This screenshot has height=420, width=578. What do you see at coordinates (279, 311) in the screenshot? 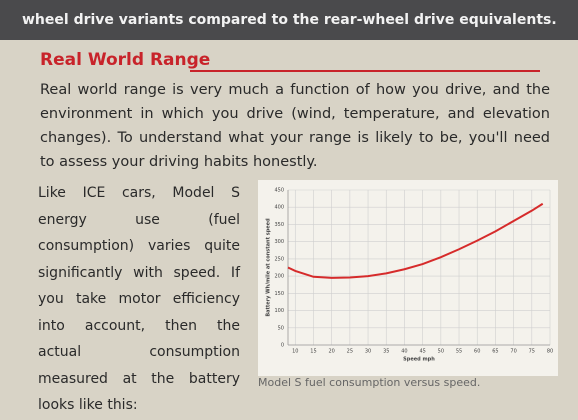
I see `y-tick-label: 100` at bounding box center [279, 311].